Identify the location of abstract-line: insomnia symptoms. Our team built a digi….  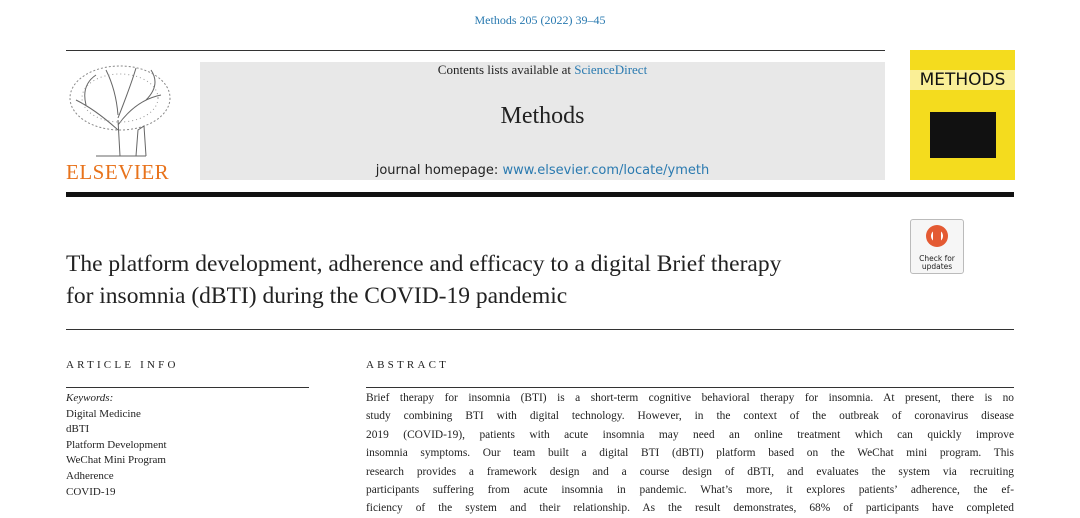
(690, 453).